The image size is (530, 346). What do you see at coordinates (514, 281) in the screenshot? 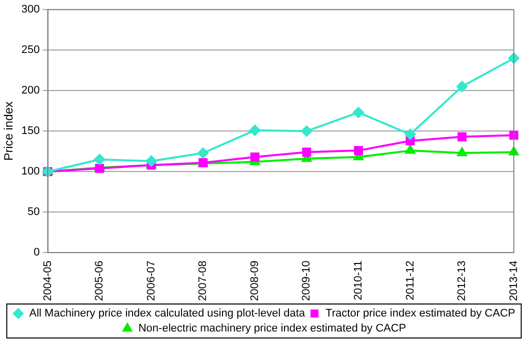
I see `x-tick-label: 2013-14` at bounding box center [514, 281].